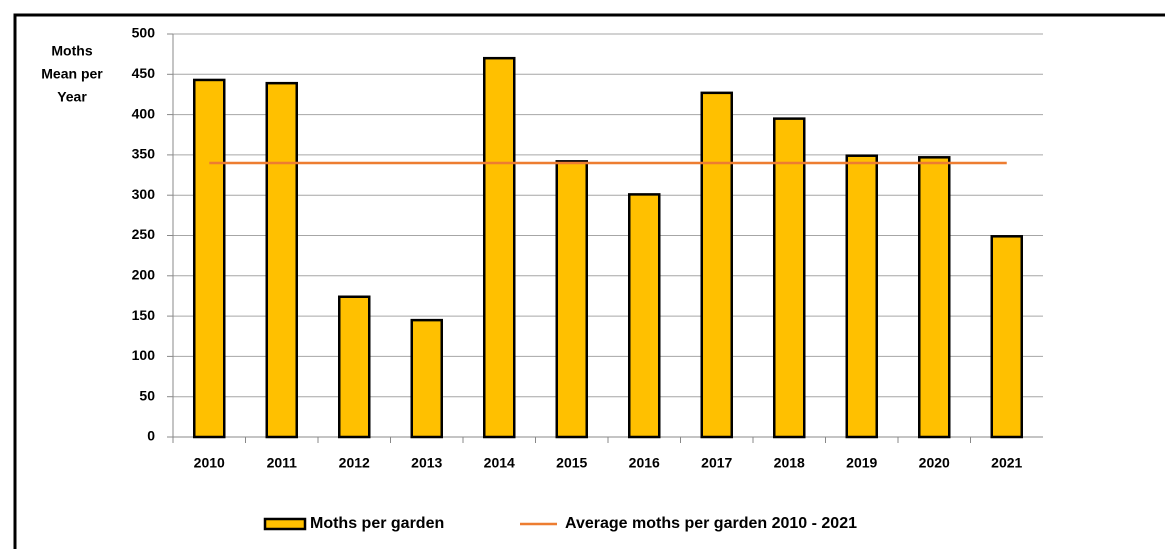 The width and height of the screenshot is (1165, 549). Describe the element at coordinates (144, 154) in the screenshot. I see `y-tick-label: 350` at that location.